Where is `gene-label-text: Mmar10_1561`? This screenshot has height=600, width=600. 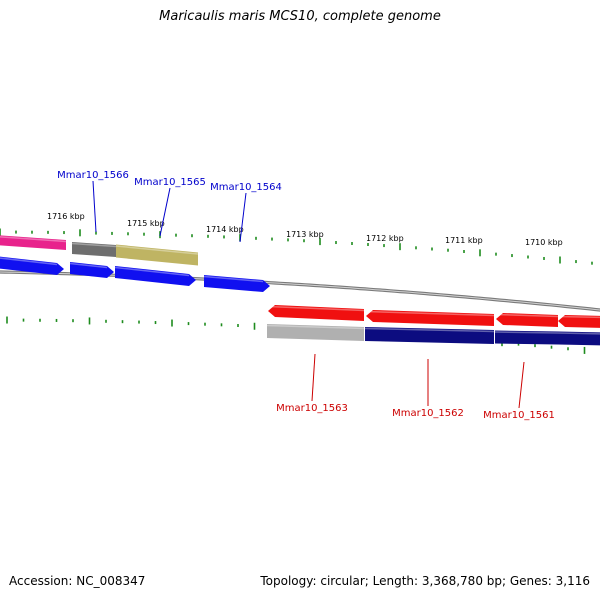 gene-label-text: Mmar10_1561 is located at coordinates (519, 415).